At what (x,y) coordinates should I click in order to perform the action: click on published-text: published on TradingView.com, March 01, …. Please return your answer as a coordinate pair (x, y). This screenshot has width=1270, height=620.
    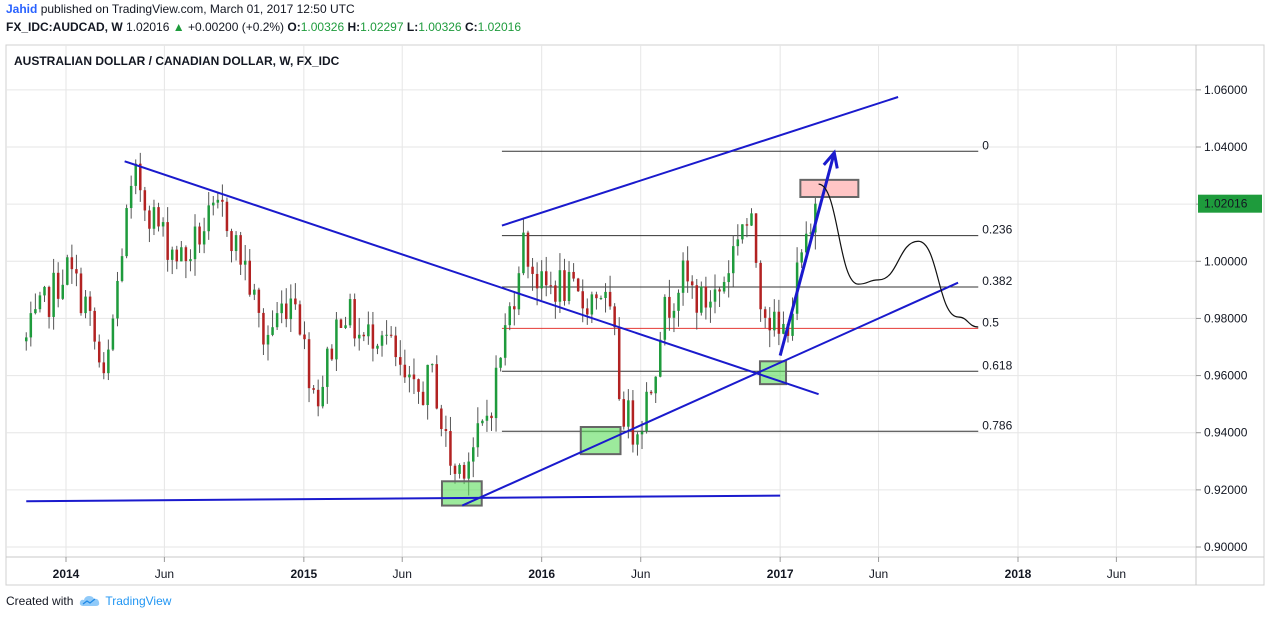
    Looking at the image, I should click on (197, 9).